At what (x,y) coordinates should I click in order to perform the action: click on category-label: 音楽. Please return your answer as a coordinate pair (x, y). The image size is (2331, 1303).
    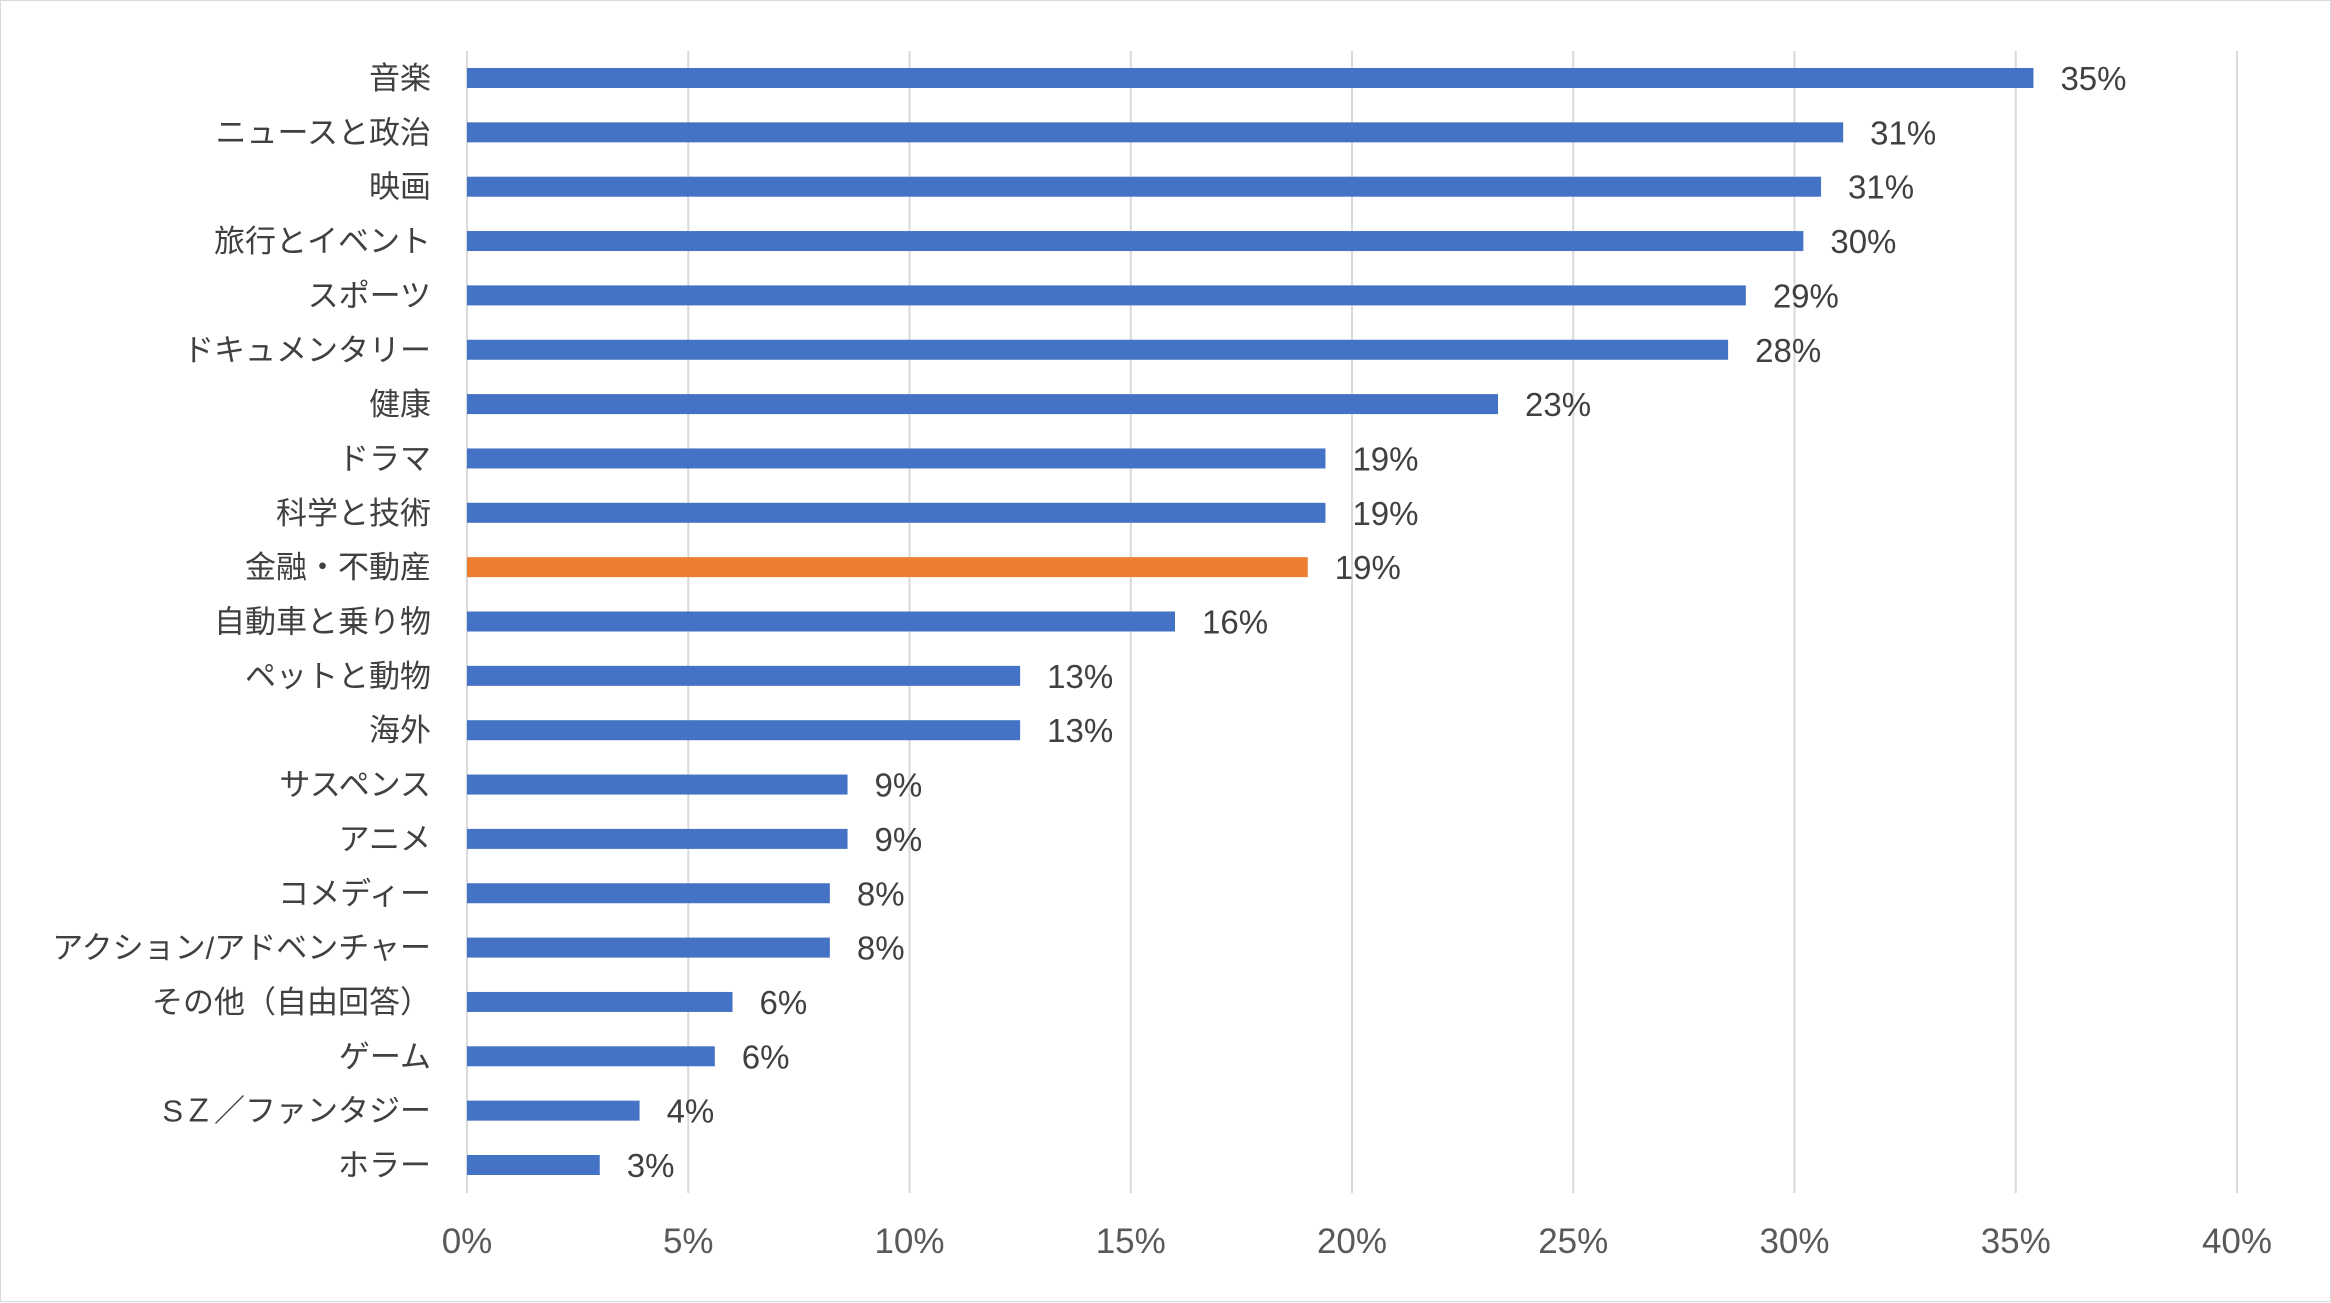
    Looking at the image, I should click on (400, 78).